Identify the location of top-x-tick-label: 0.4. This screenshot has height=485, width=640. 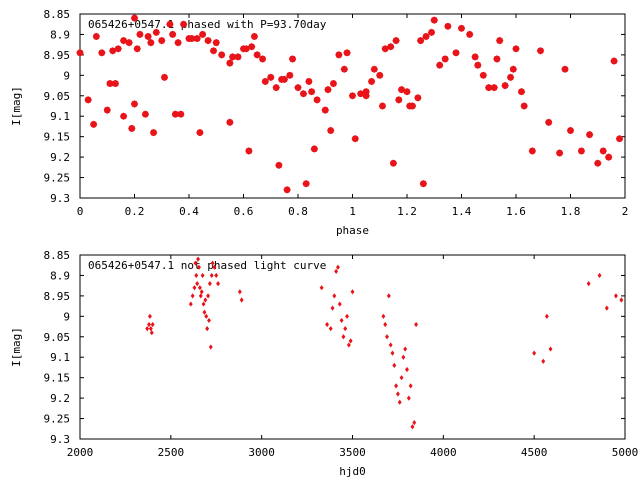
(189, 211).